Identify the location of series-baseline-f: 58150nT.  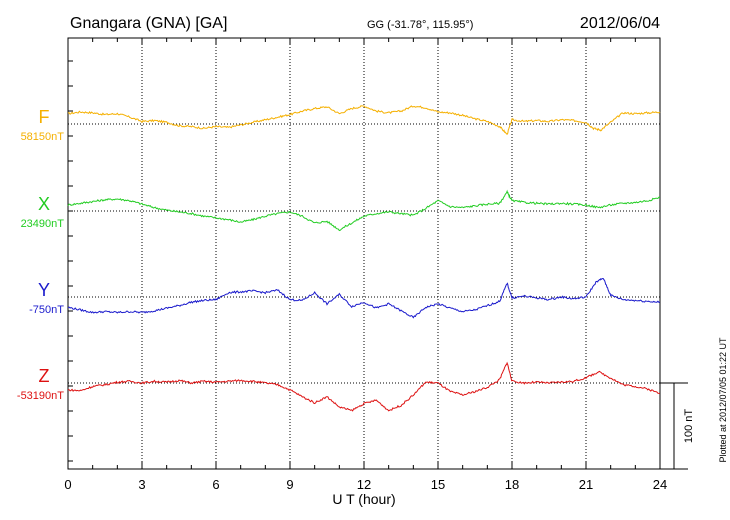
(43, 137).